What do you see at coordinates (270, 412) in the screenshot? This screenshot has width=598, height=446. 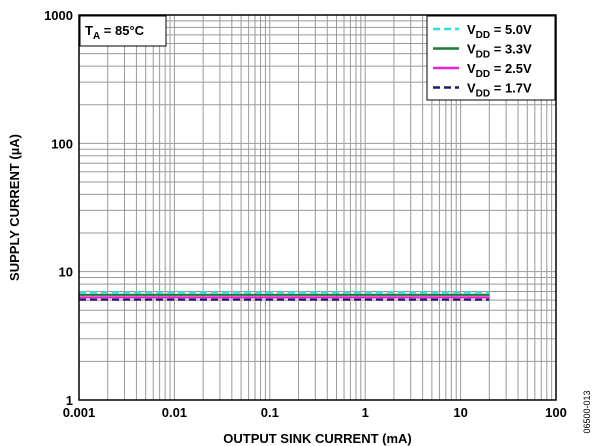 I see `x-tick-label: 0.1` at bounding box center [270, 412].